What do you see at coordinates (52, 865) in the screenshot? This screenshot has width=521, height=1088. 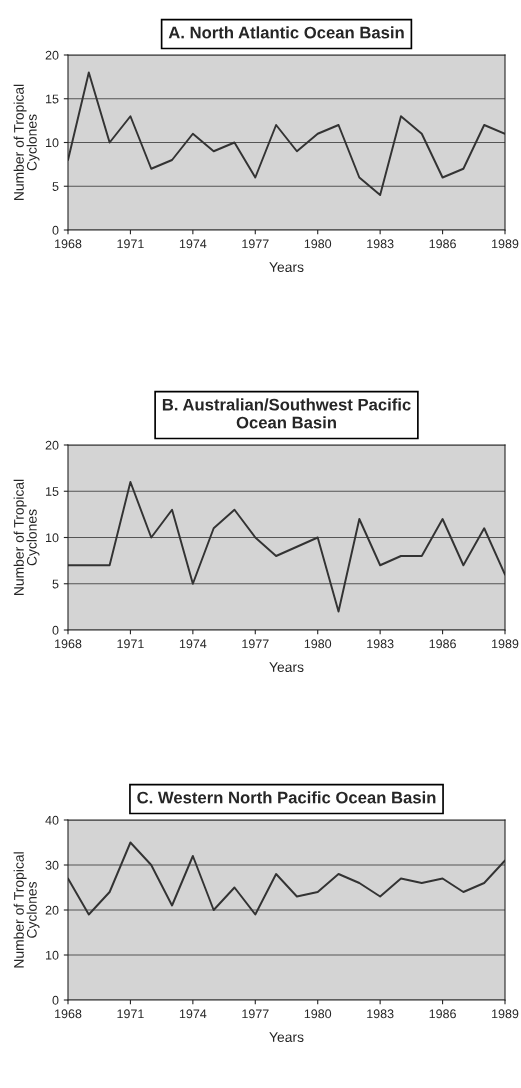 I see `y-tick-label: 30` at bounding box center [52, 865].